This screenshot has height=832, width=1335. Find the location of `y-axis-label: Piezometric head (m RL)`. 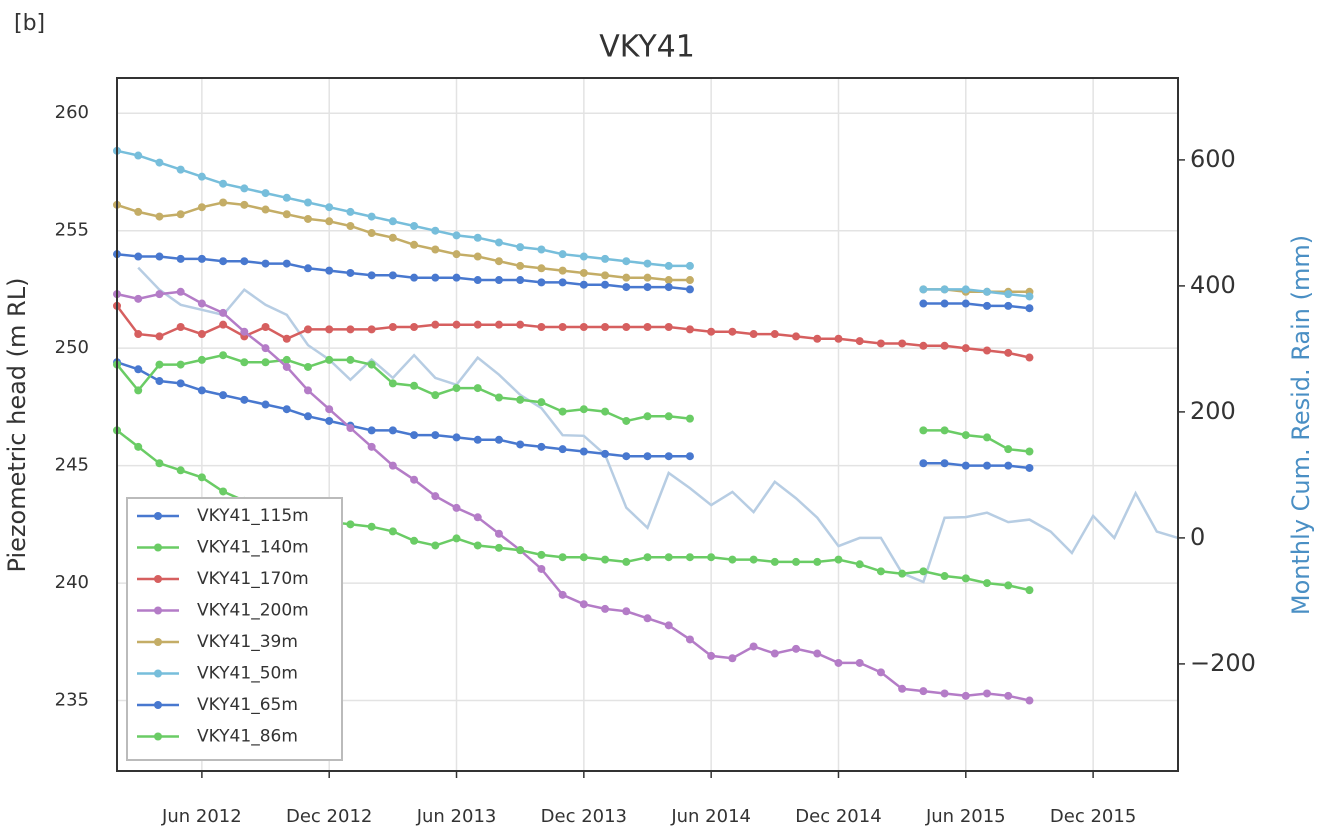

y-axis-label: Piezometric head (m RL) is located at coordinates (17, 425).